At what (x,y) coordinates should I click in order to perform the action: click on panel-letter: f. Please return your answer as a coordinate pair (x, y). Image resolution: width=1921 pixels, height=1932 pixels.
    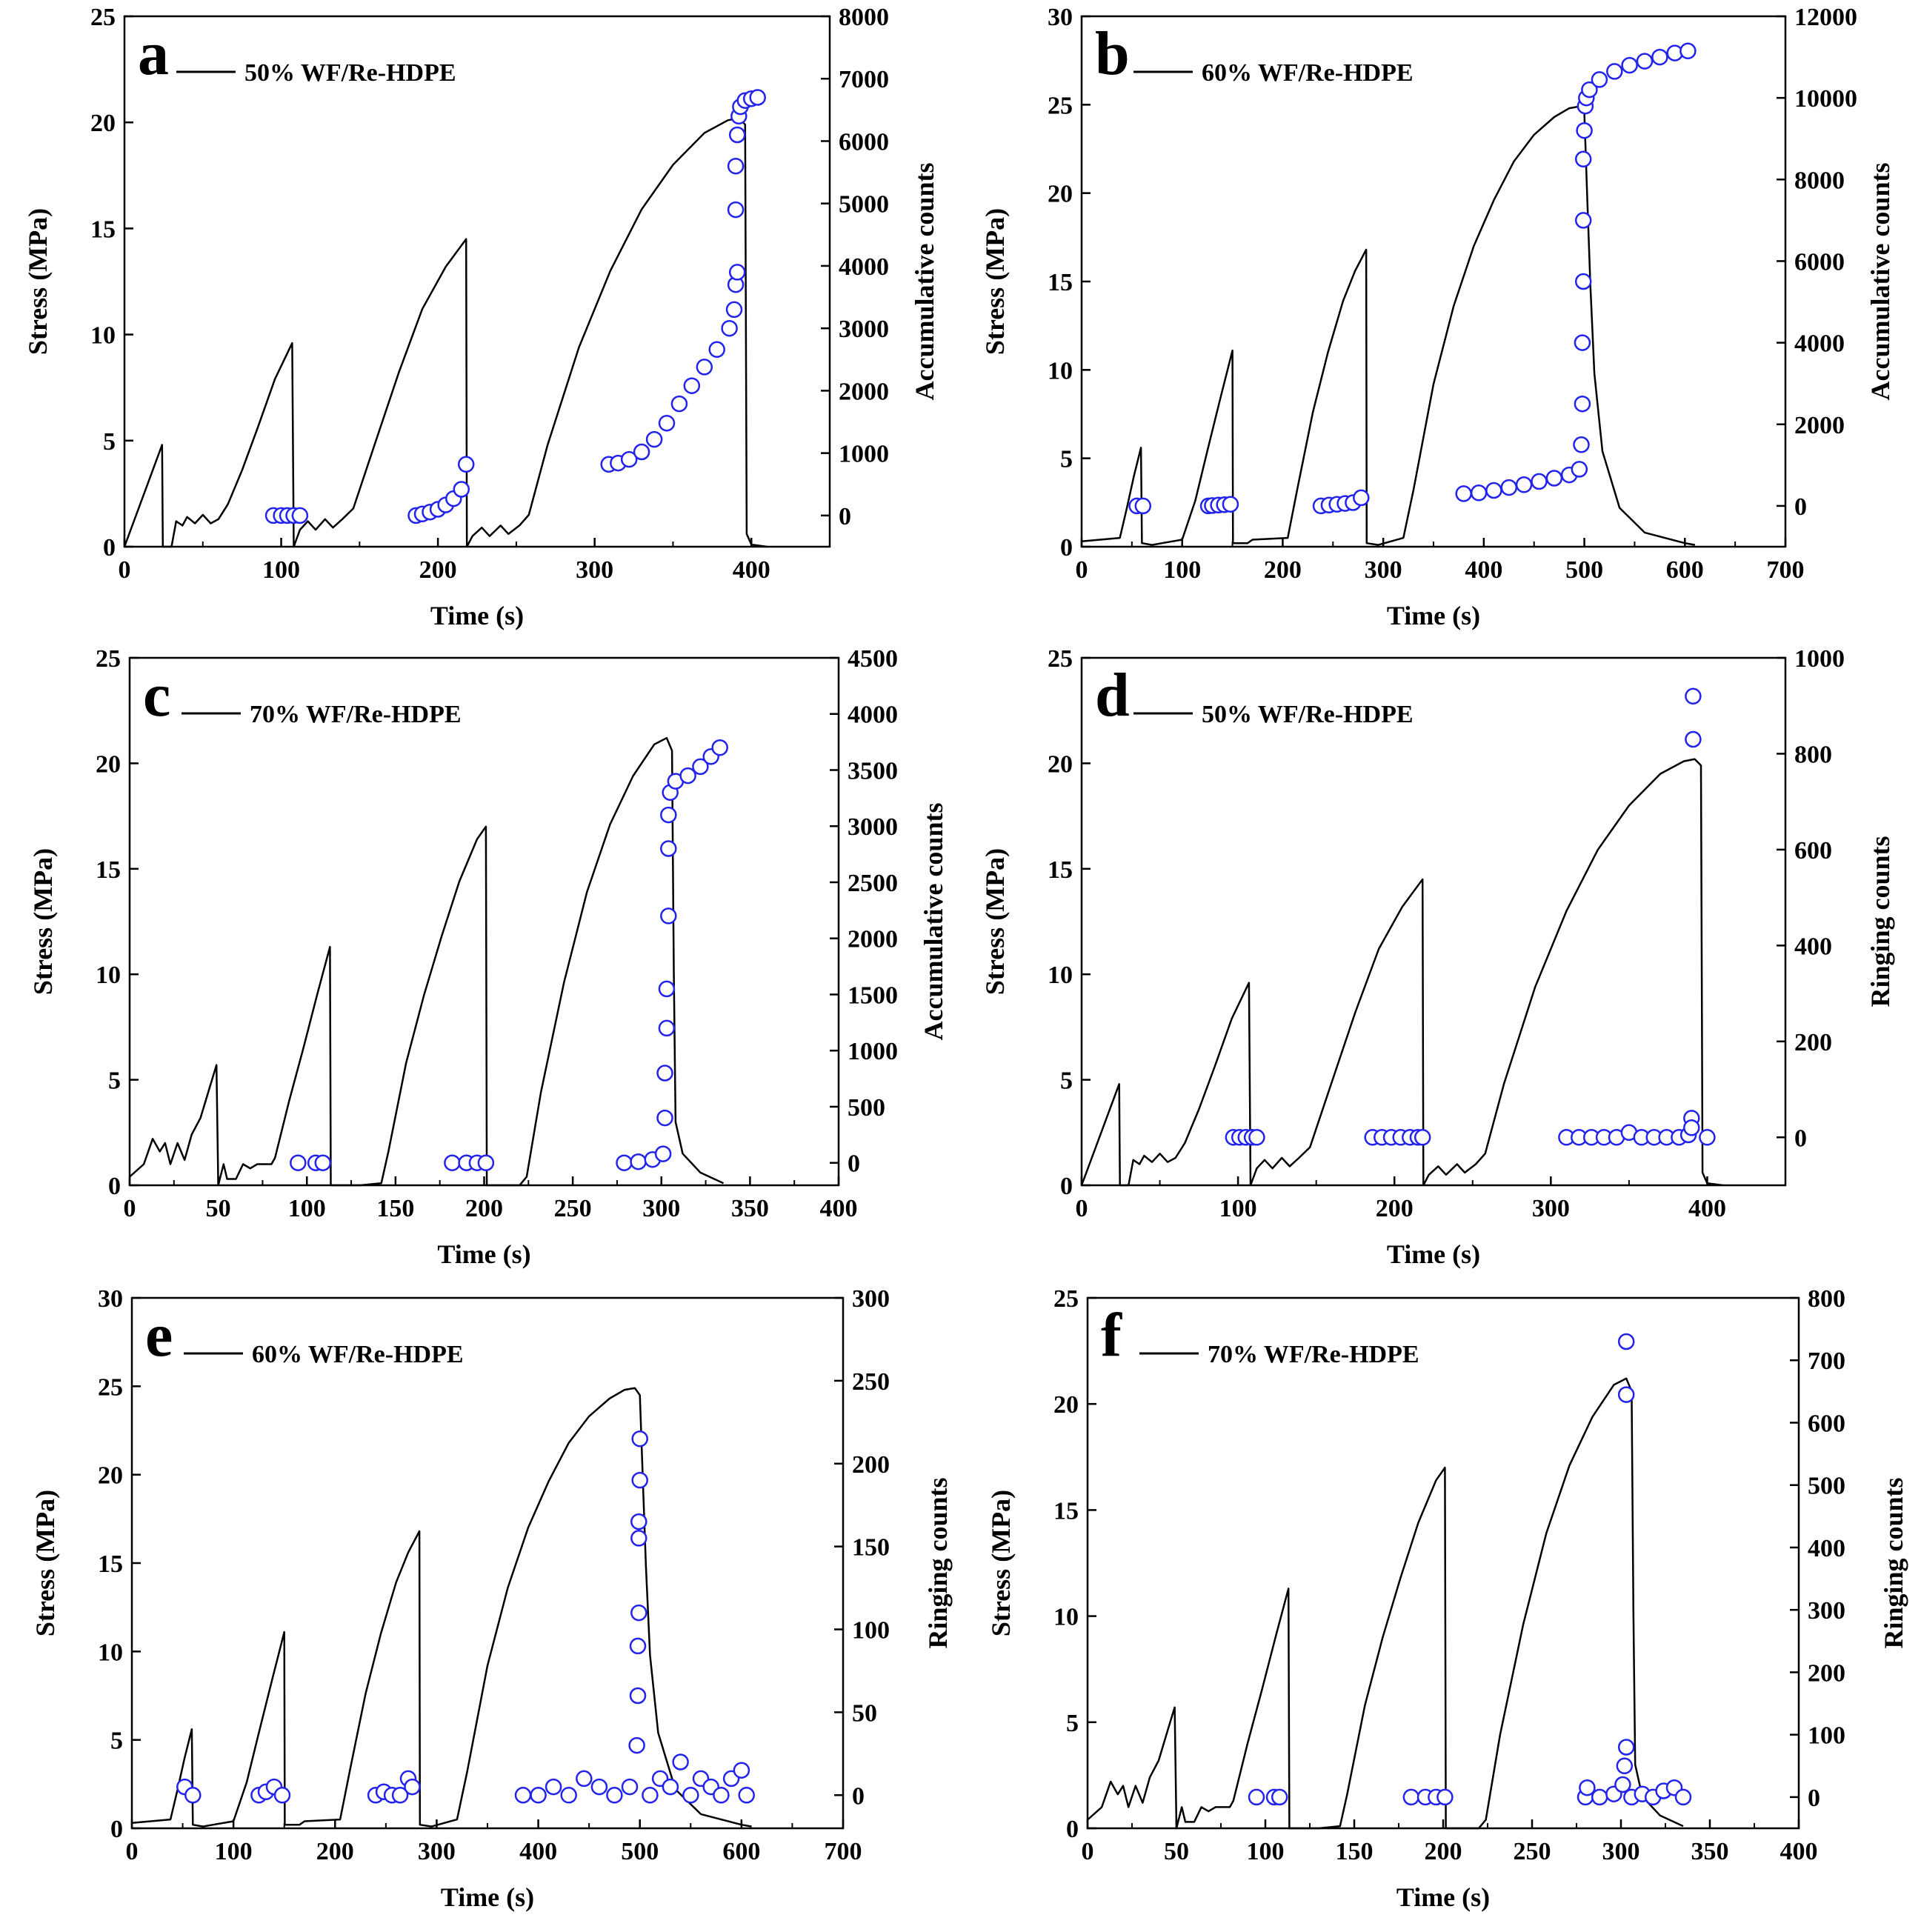
    Looking at the image, I should click on (1111, 1336).